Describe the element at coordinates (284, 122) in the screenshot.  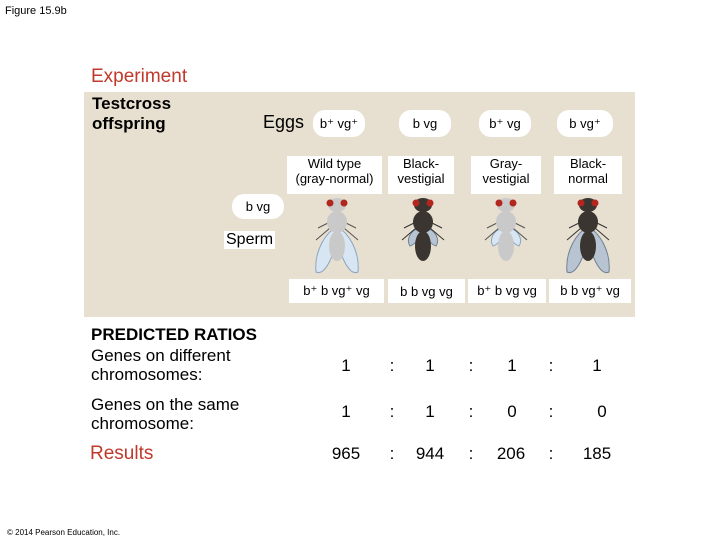
I see `eggs-label: Eggs` at that location.